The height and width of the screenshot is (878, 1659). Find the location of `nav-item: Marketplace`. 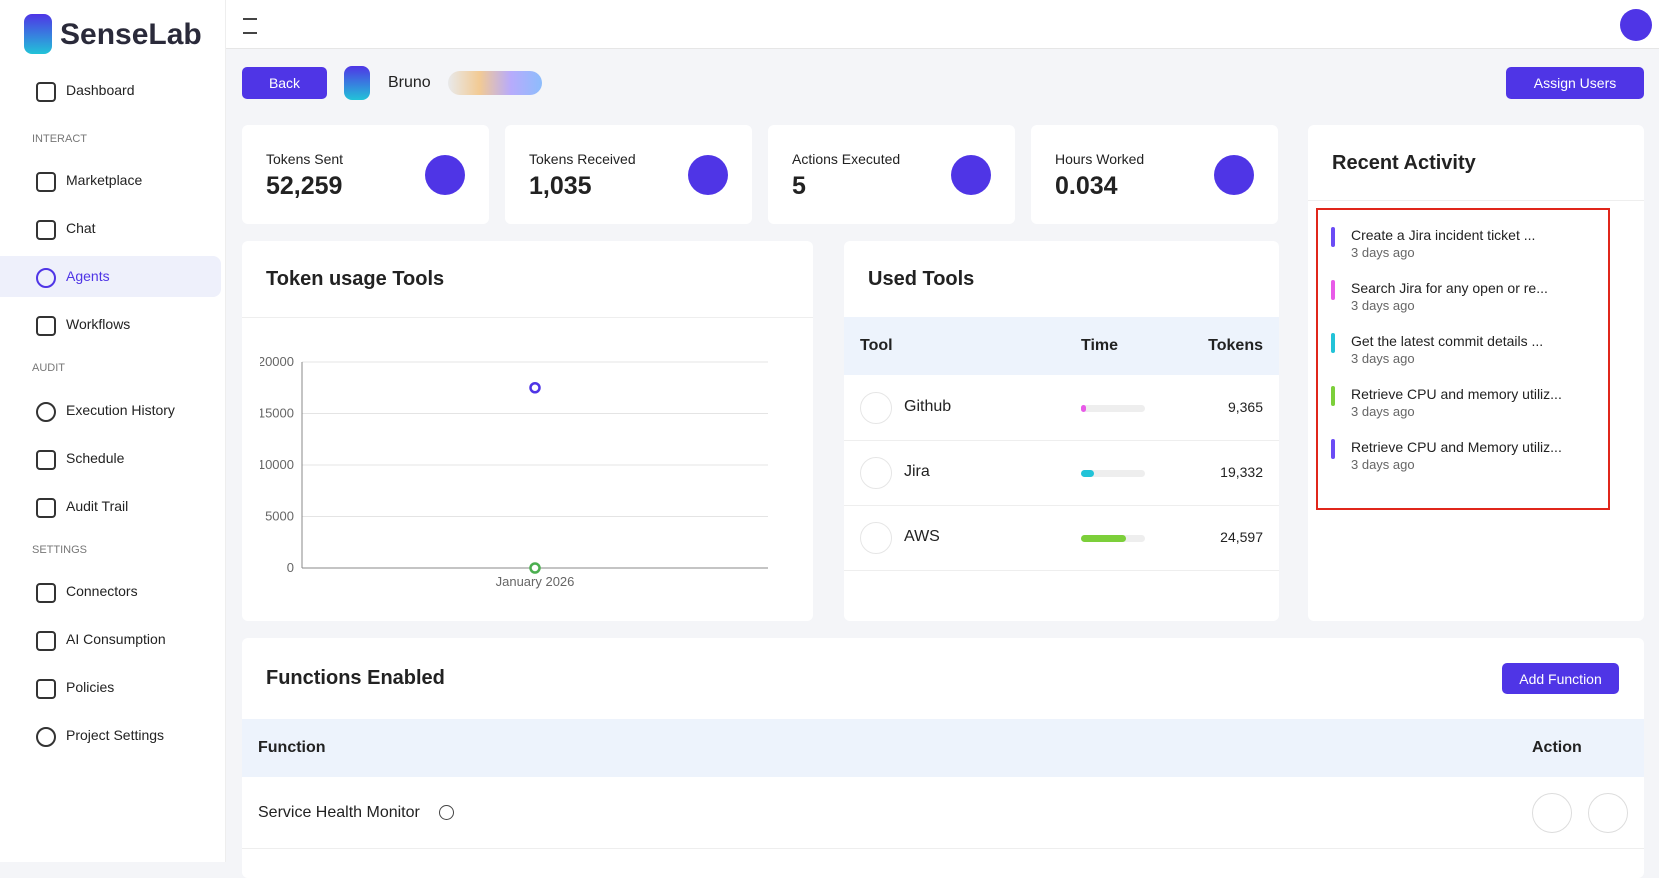

nav-item: Marketplace is located at coordinates (104, 180).